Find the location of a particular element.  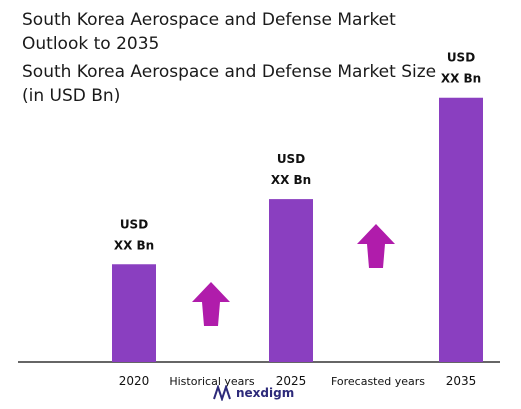

annotation-label-1: Historical years is located at coordinates (212, 381).